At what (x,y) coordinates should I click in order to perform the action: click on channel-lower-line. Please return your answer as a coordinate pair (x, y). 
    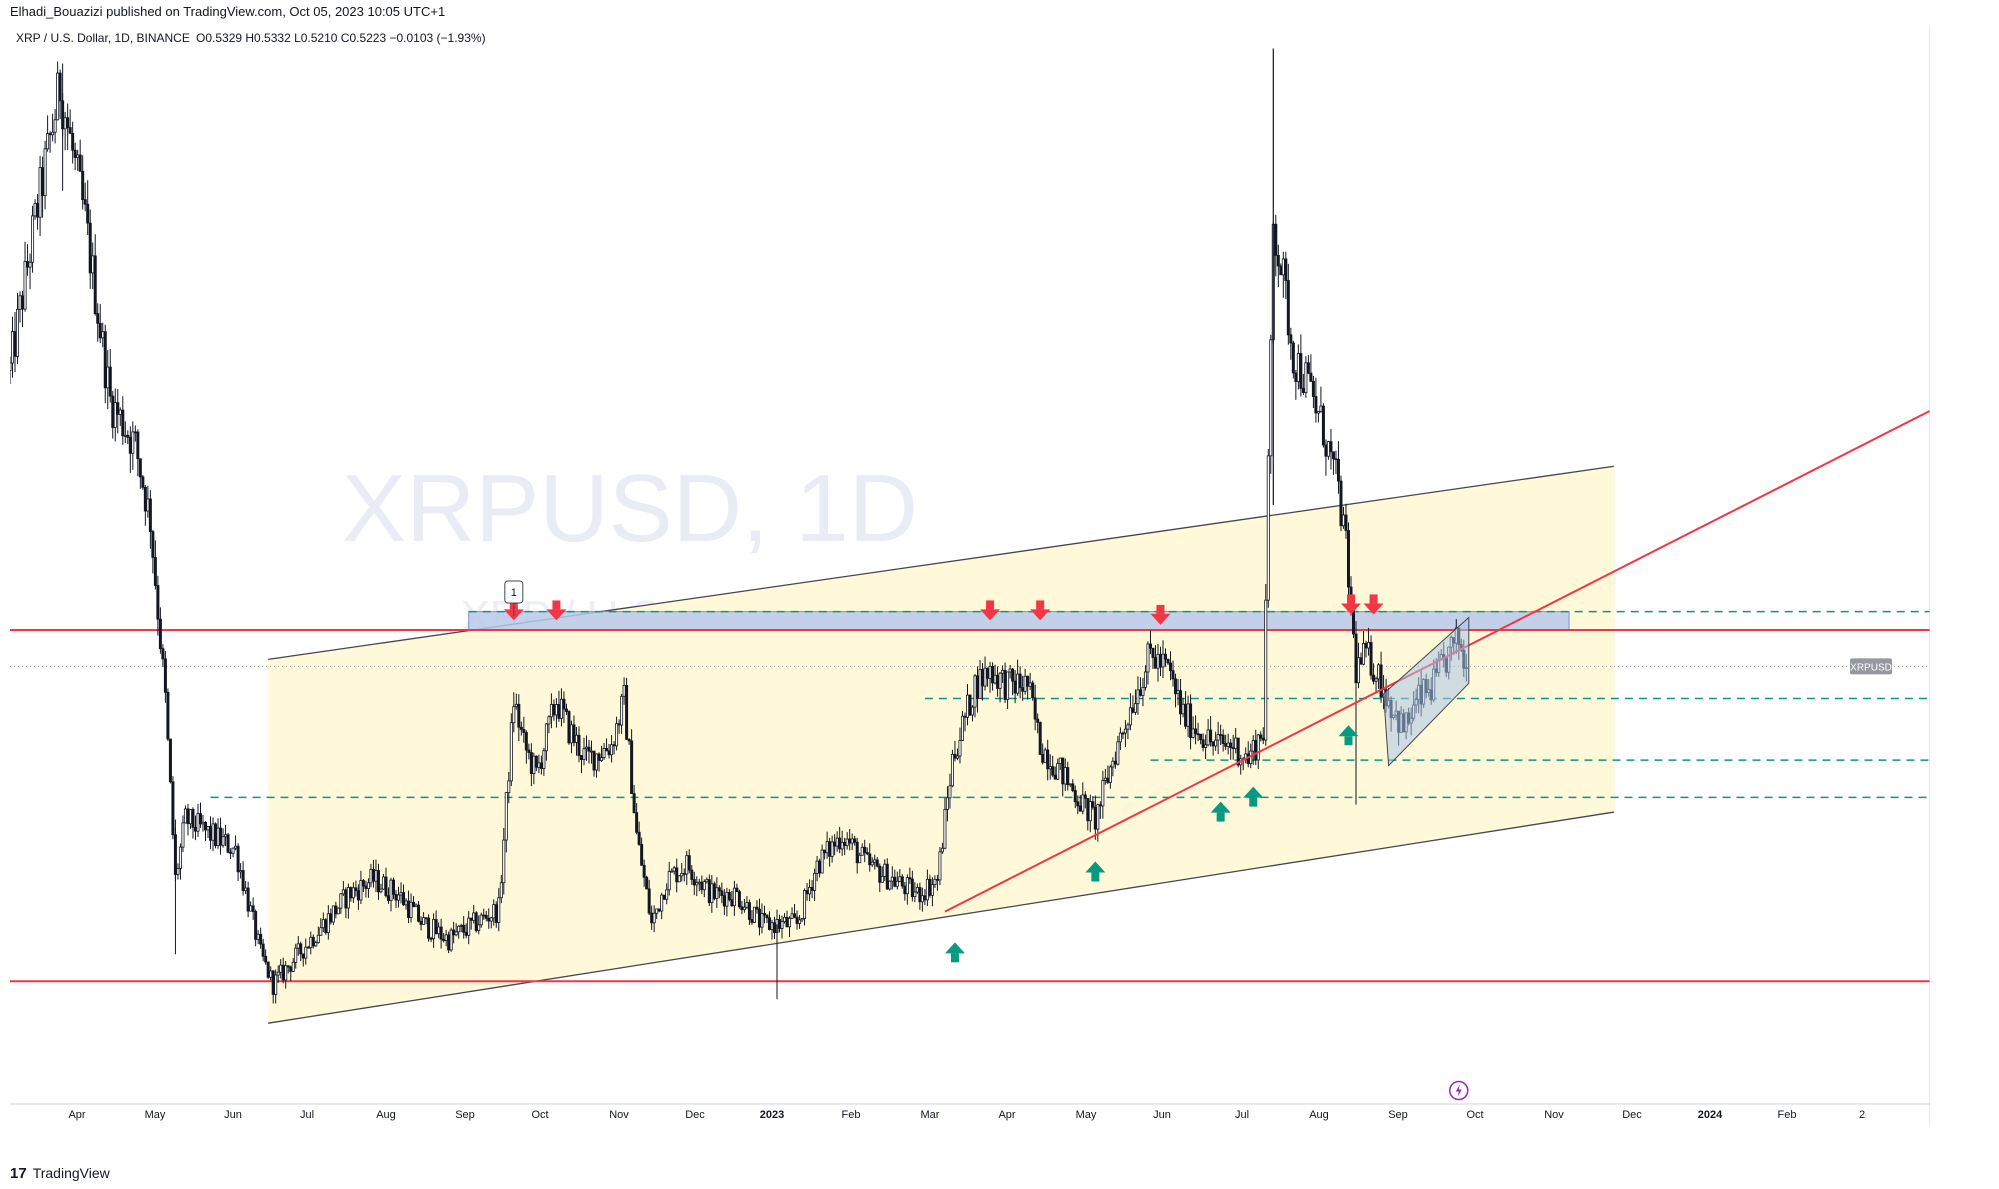
    Looking at the image, I should click on (941, 917).